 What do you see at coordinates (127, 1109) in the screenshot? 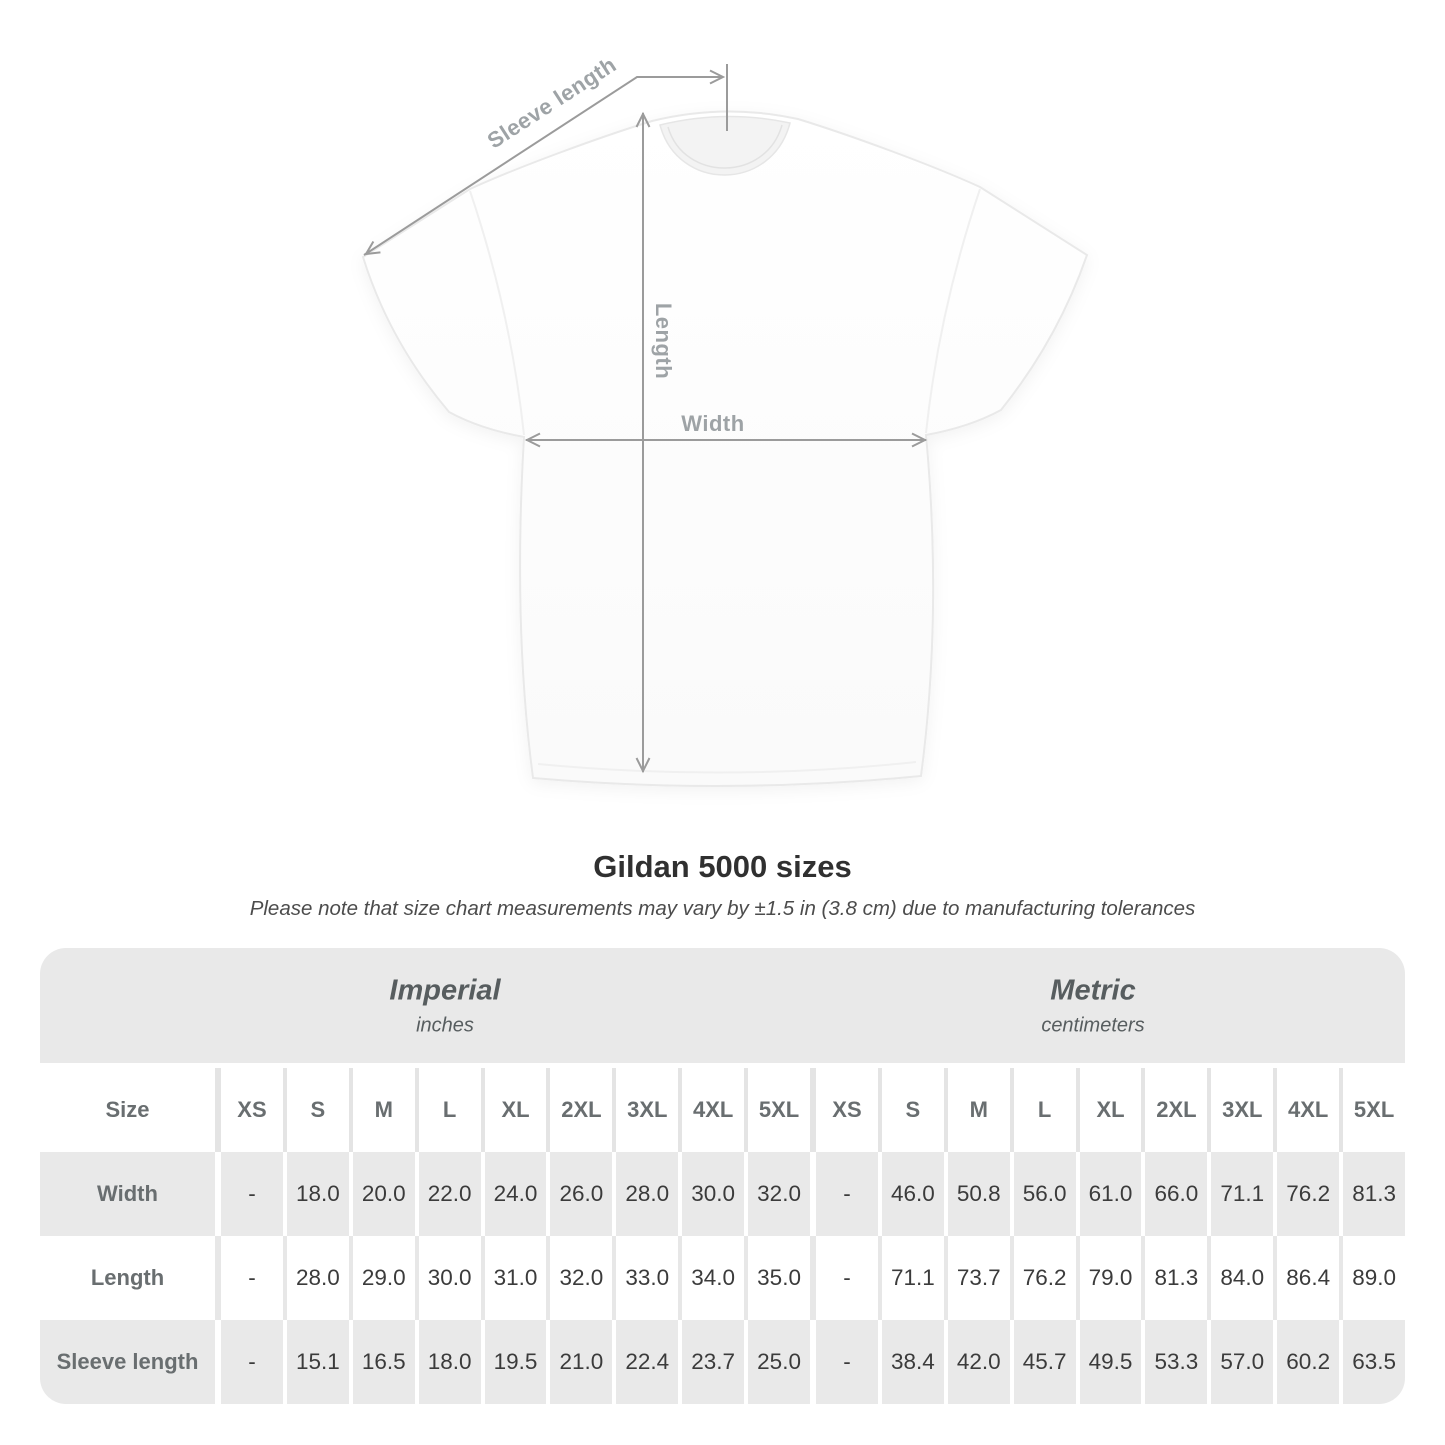
I see `size-header-cell: Size` at bounding box center [127, 1109].